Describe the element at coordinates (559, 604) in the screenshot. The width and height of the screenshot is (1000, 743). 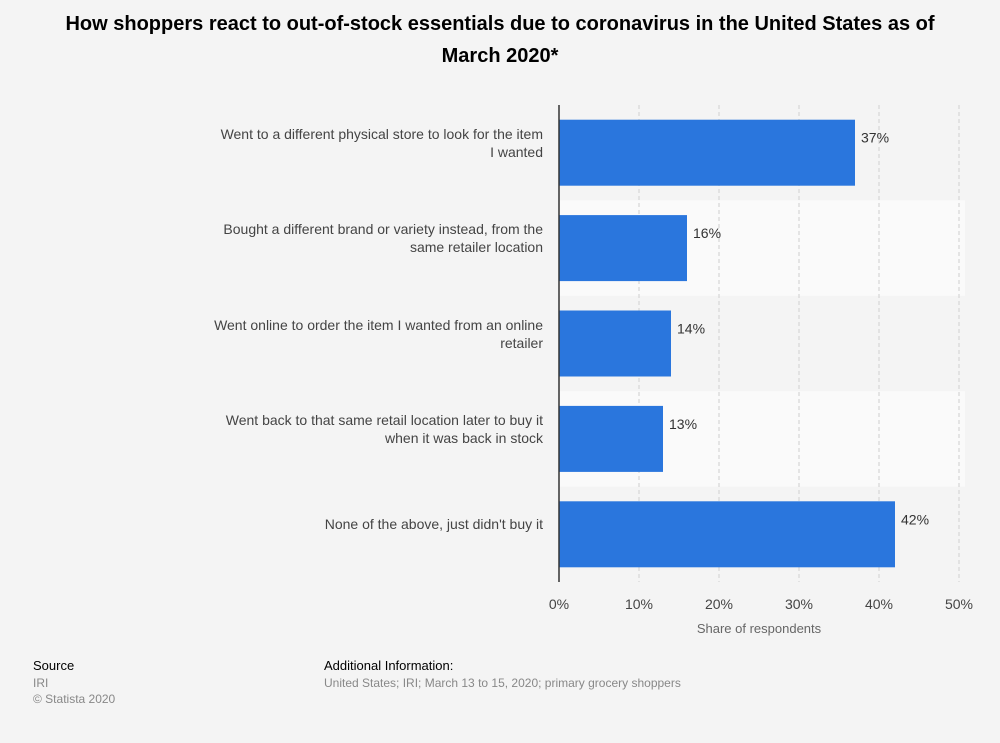
I see `x-tick-label: 0%` at that location.